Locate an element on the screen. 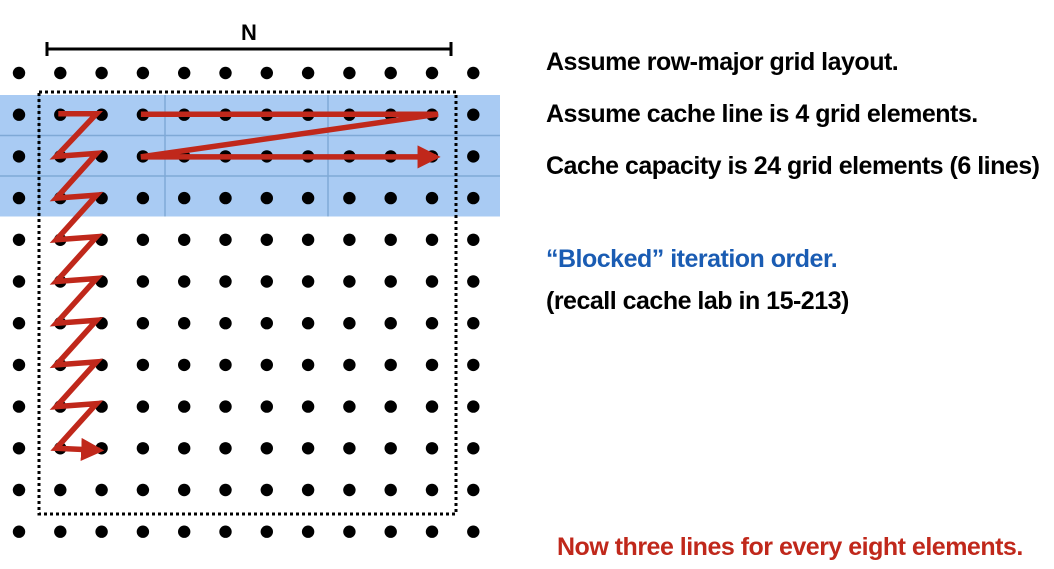 Image resolution: width=1054 pixels, height=569 pixels. zigzag-column-arrow is located at coordinates (77, 285).